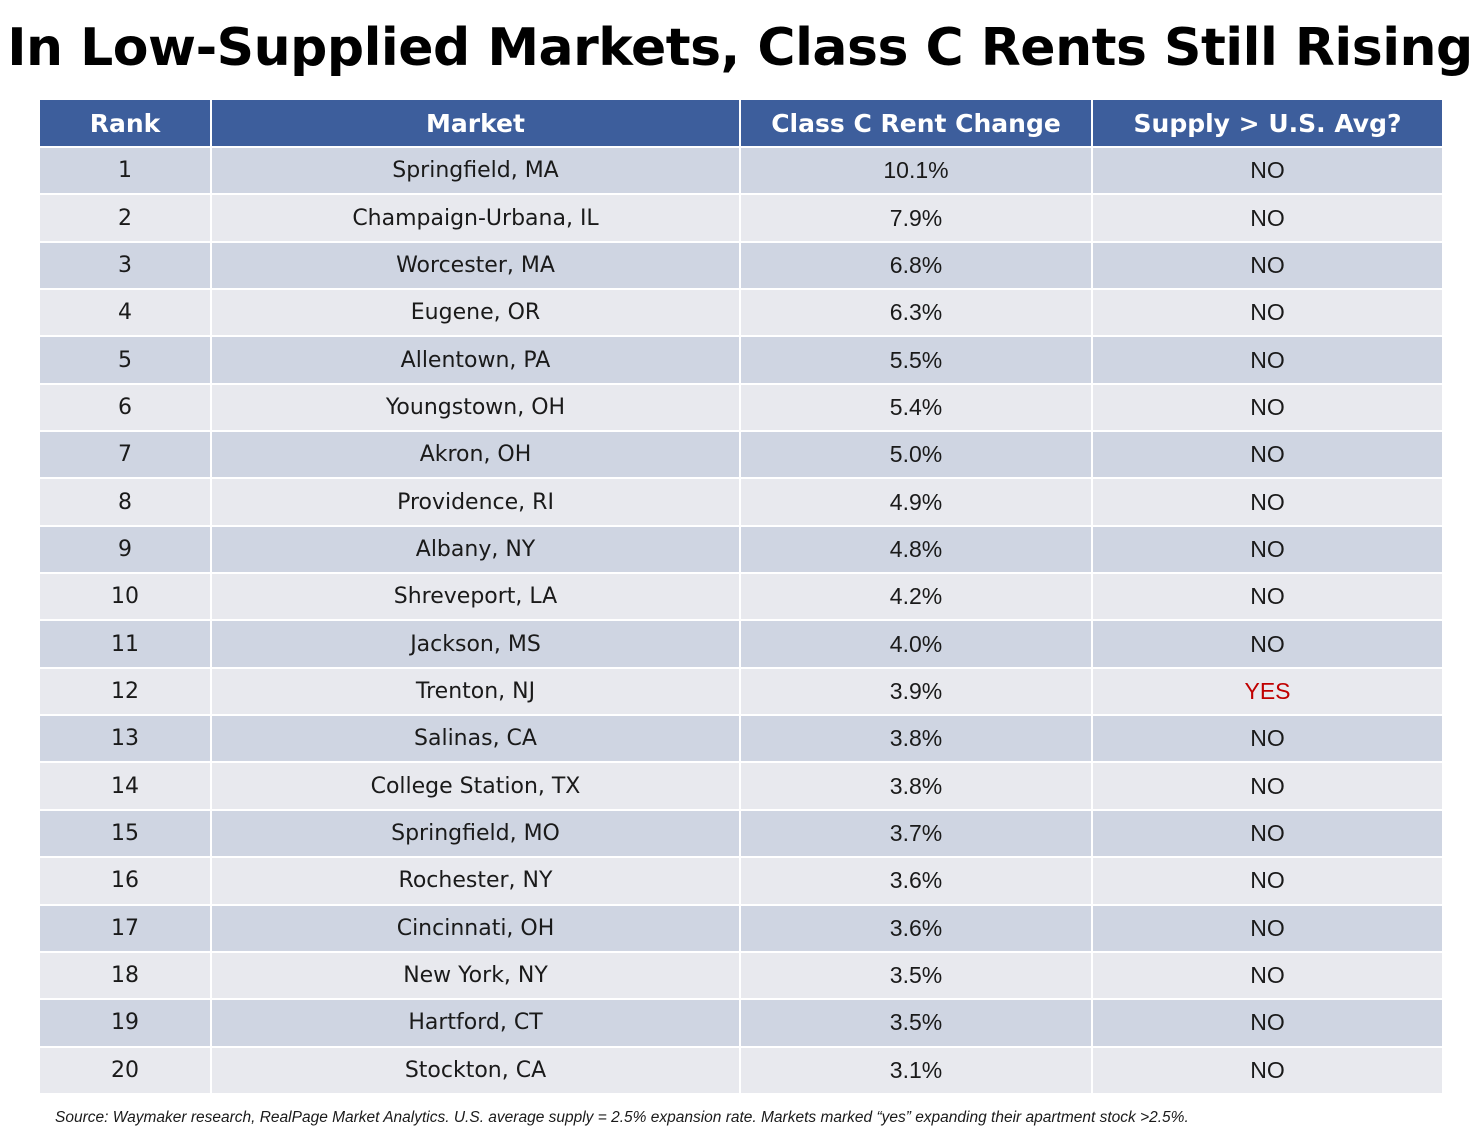 The width and height of the screenshot is (1480, 1145). What do you see at coordinates (475, 313) in the screenshot?
I see `market-cell: Eugene, OR` at bounding box center [475, 313].